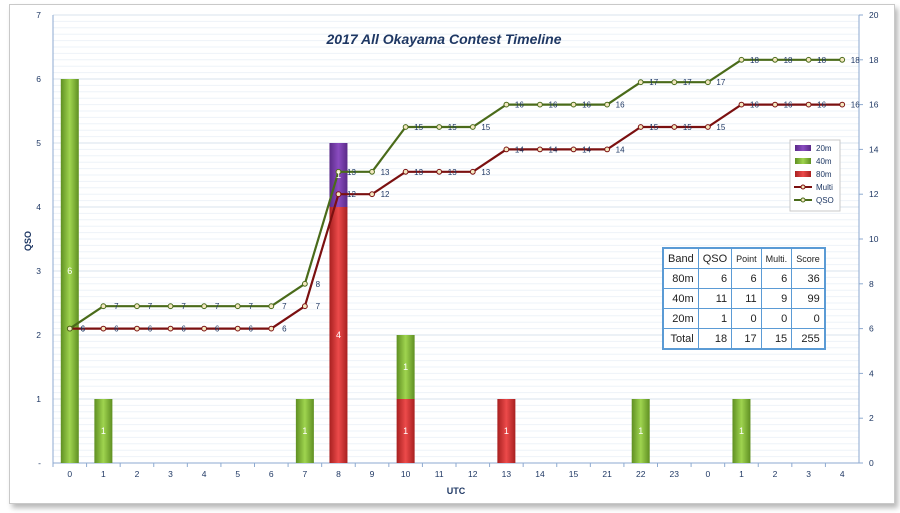  I want to click on table-row: Total 18 17 15 255, so click(744, 339).